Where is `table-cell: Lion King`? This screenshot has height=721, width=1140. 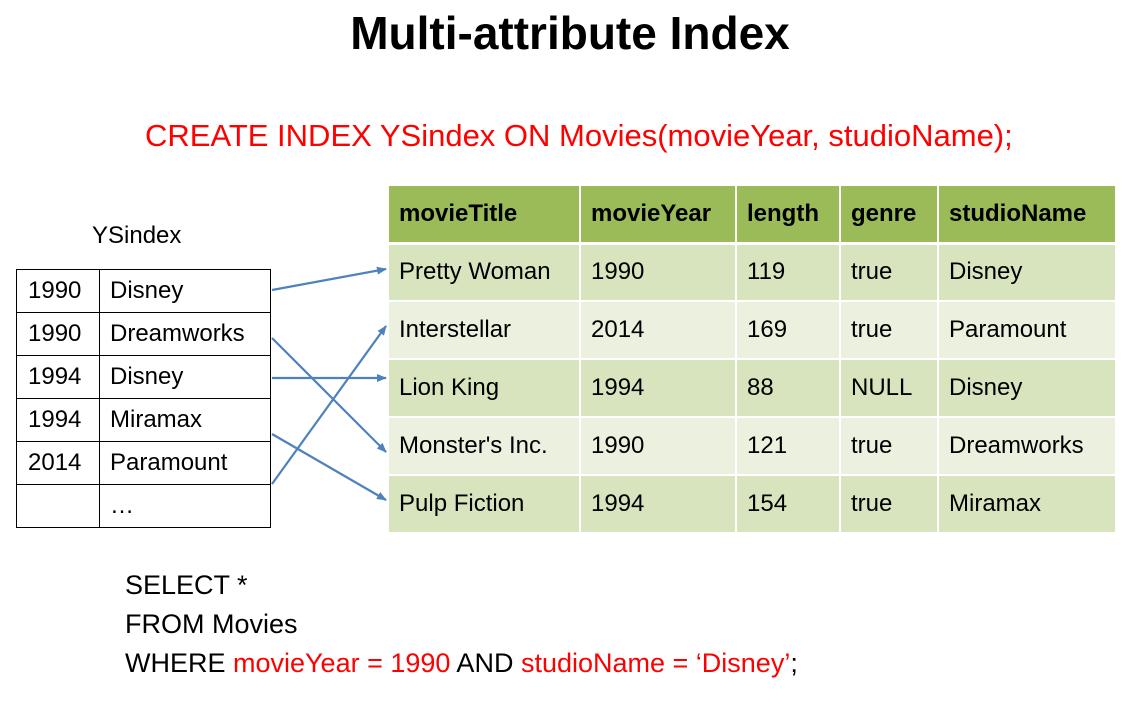
table-cell: Lion King is located at coordinates (485, 388).